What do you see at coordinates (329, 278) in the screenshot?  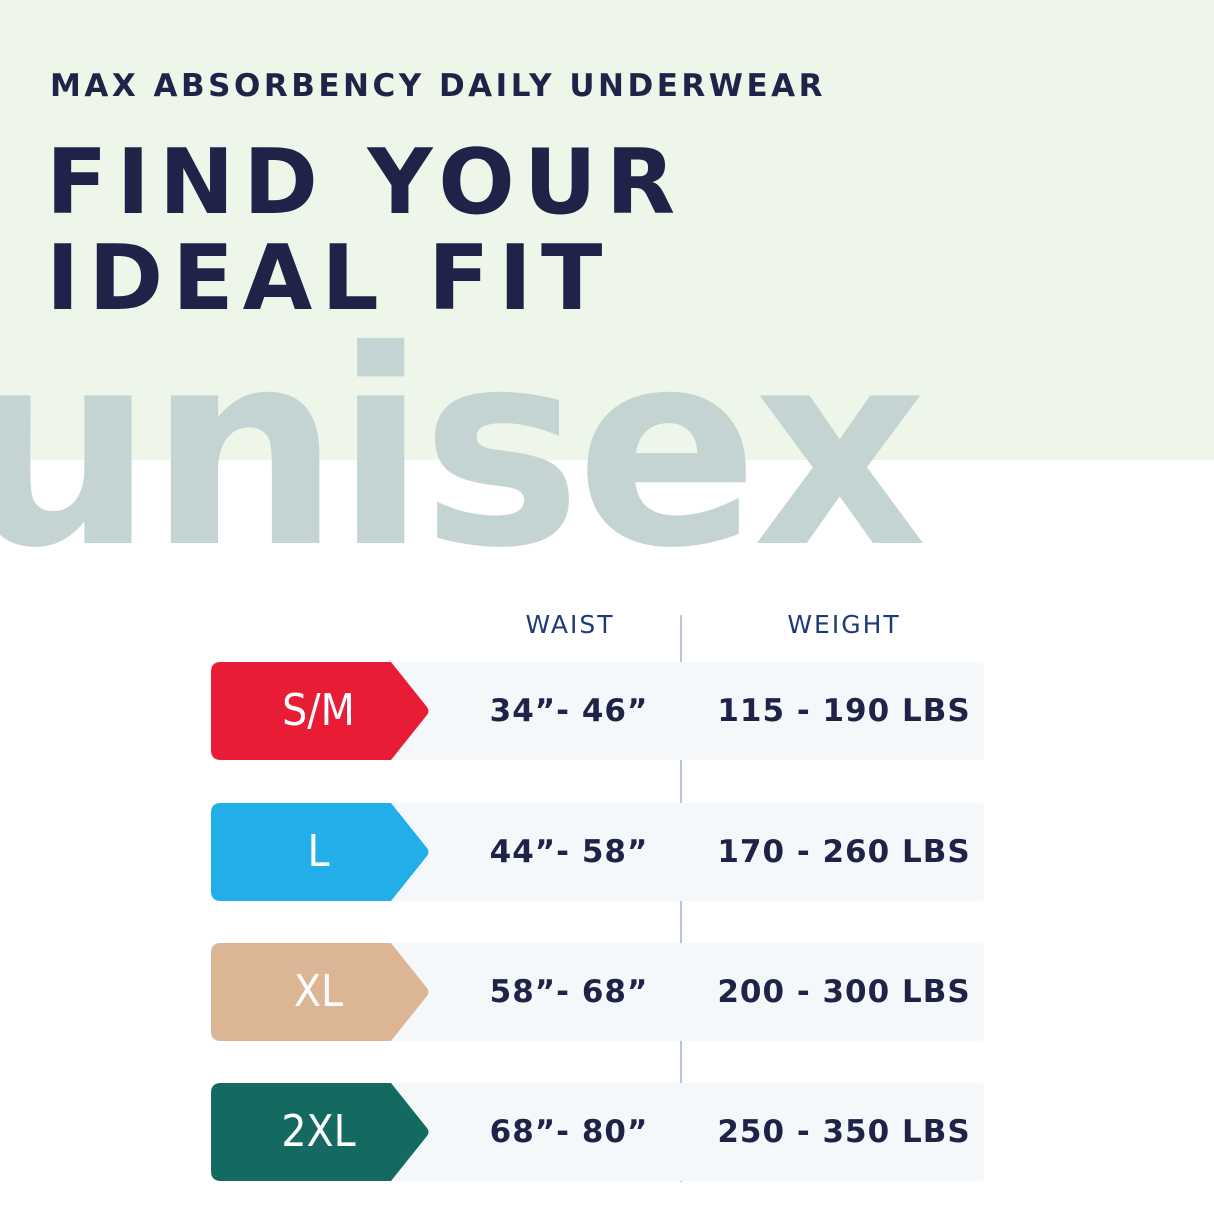 I see `title-line-2: IDEAL FIT` at bounding box center [329, 278].